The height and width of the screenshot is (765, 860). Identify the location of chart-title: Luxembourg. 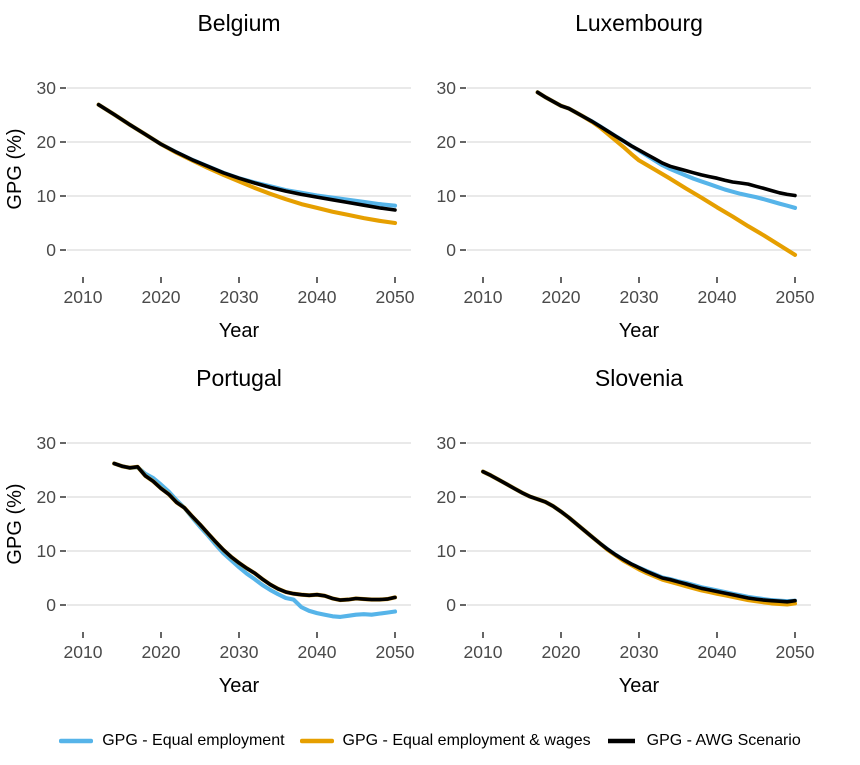
(639, 23).